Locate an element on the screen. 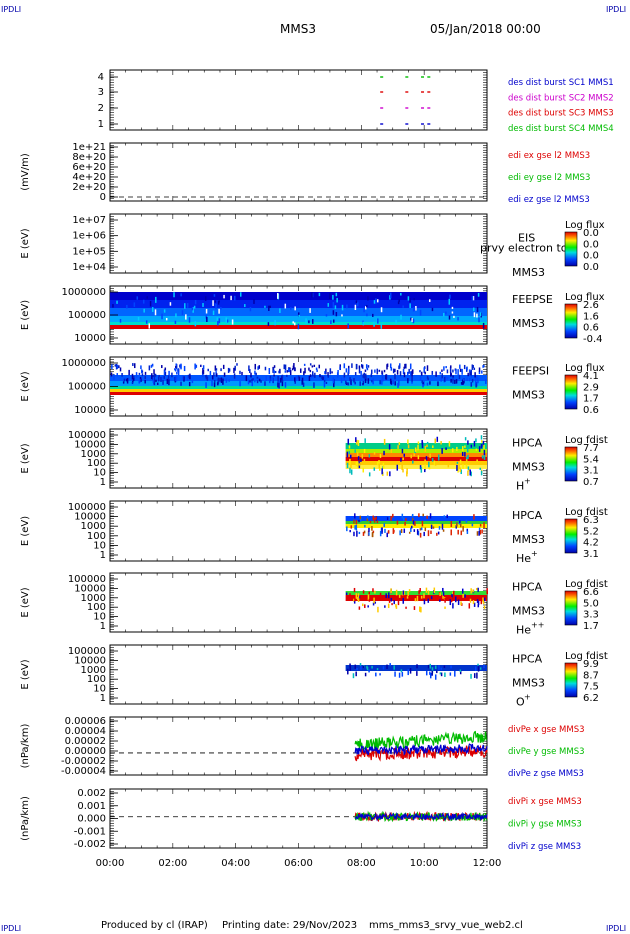 The image size is (630, 934). hpca-he1-colorbar-title: Log fdist is located at coordinates (586, 512).